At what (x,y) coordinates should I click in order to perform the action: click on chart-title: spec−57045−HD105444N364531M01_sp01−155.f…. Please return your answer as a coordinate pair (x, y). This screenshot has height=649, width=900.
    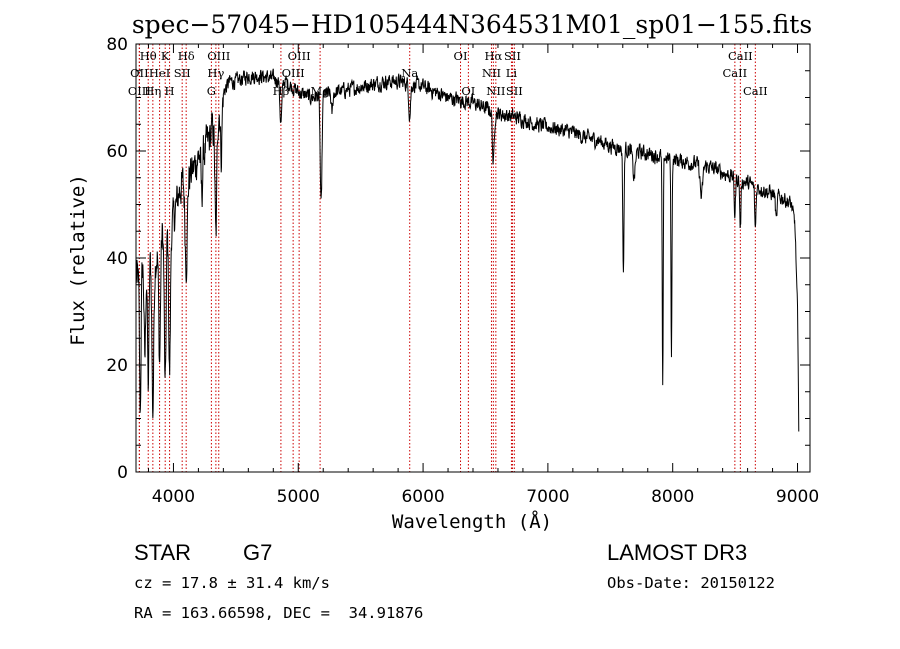
    Looking at the image, I should click on (472, 24).